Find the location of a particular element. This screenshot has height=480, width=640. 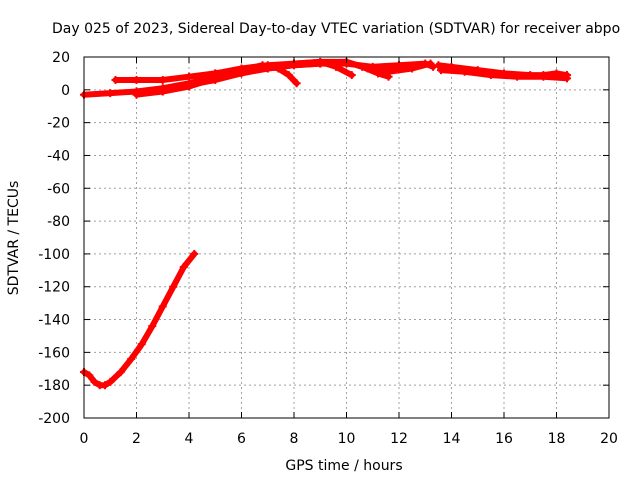

y-tick-label: -60 is located at coordinates (58, 189).